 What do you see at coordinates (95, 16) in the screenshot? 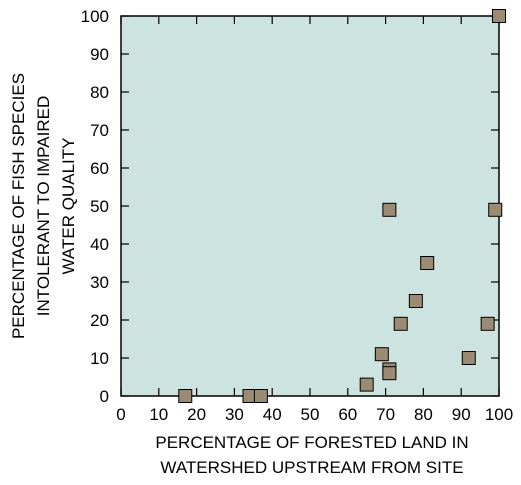
I see `y-tick-label: 100` at bounding box center [95, 16].